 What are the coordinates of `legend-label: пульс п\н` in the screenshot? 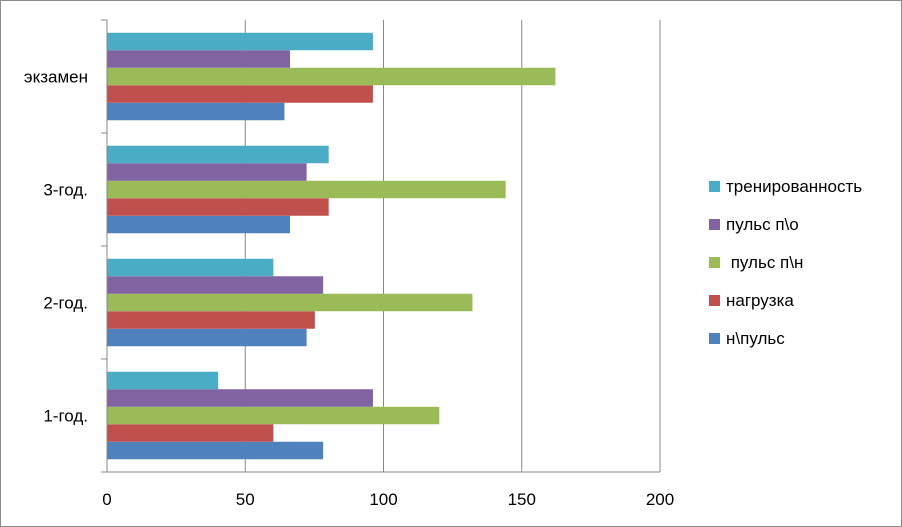 It's located at (764, 262).